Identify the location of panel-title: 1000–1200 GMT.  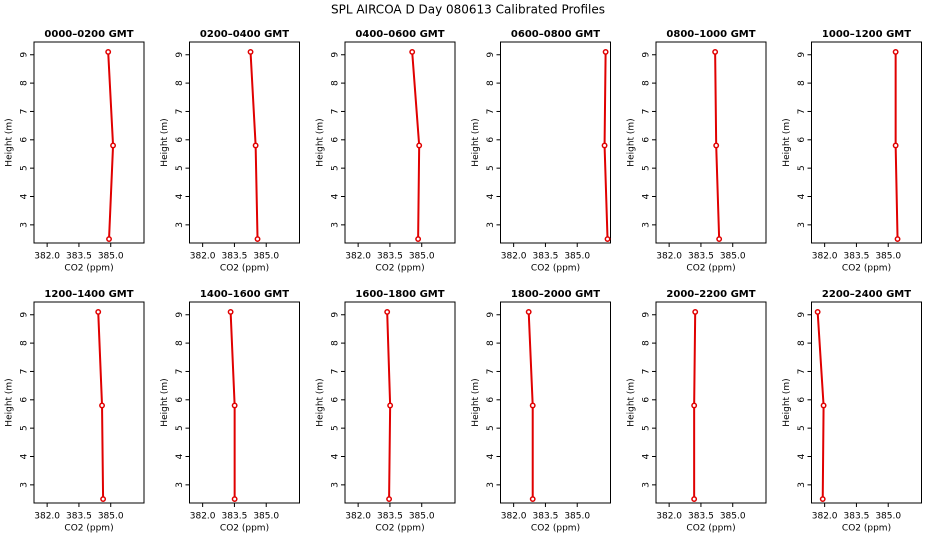
(866, 34).